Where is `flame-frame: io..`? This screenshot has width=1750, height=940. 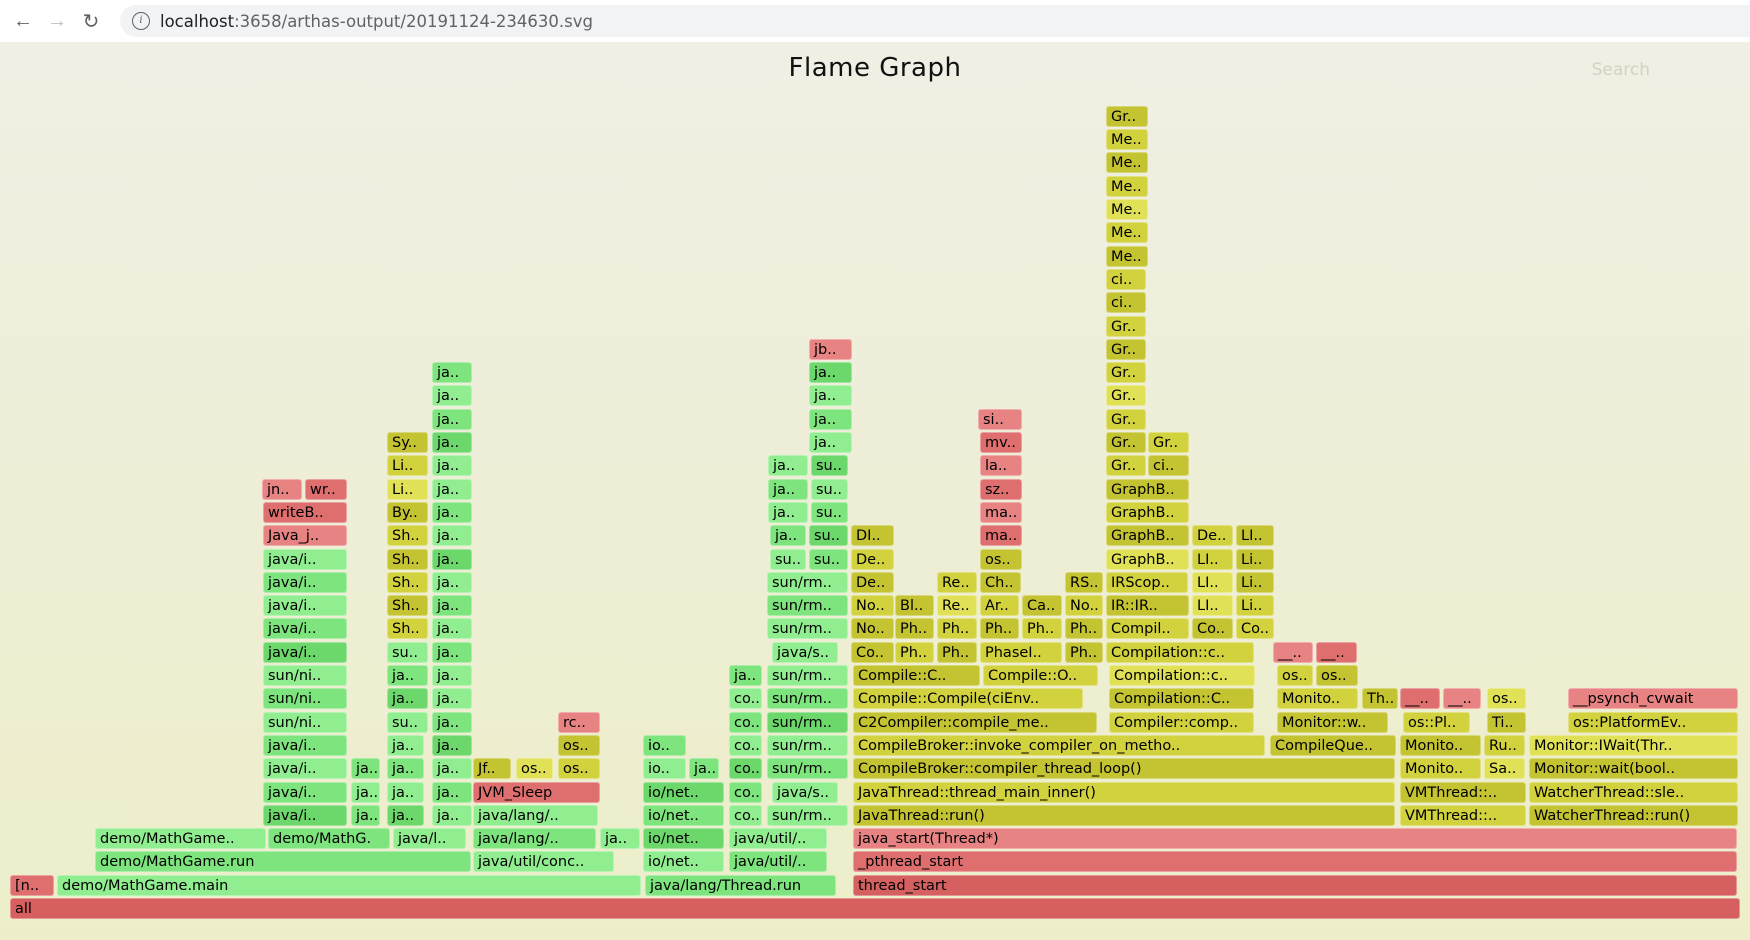
flame-frame: io.. is located at coordinates (664, 745).